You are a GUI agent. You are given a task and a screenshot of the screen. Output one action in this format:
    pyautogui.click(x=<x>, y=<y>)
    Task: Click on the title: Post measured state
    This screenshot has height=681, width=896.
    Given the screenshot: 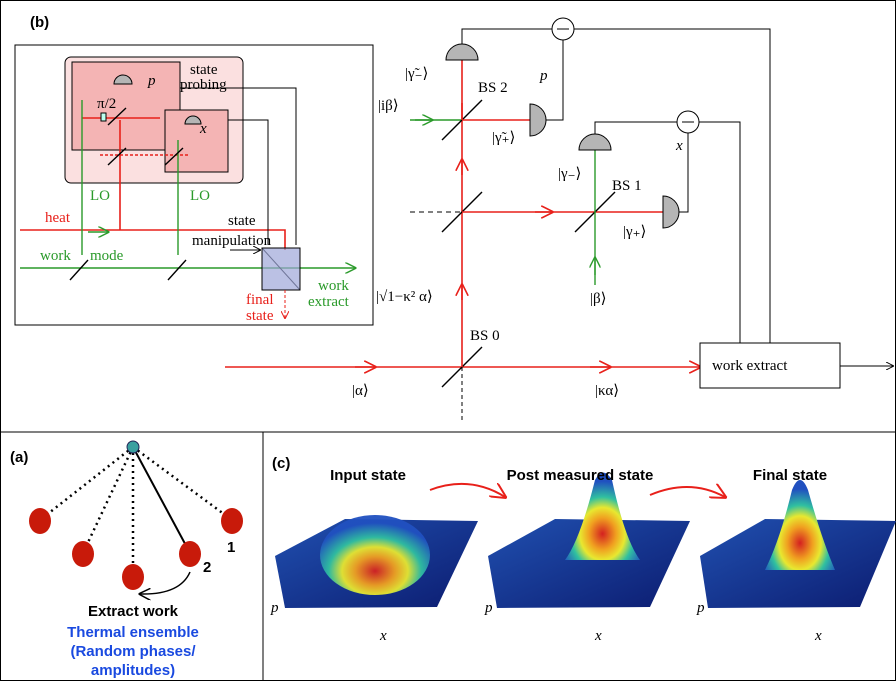 What is the action you would take?
    pyautogui.click(x=580, y=475)
    